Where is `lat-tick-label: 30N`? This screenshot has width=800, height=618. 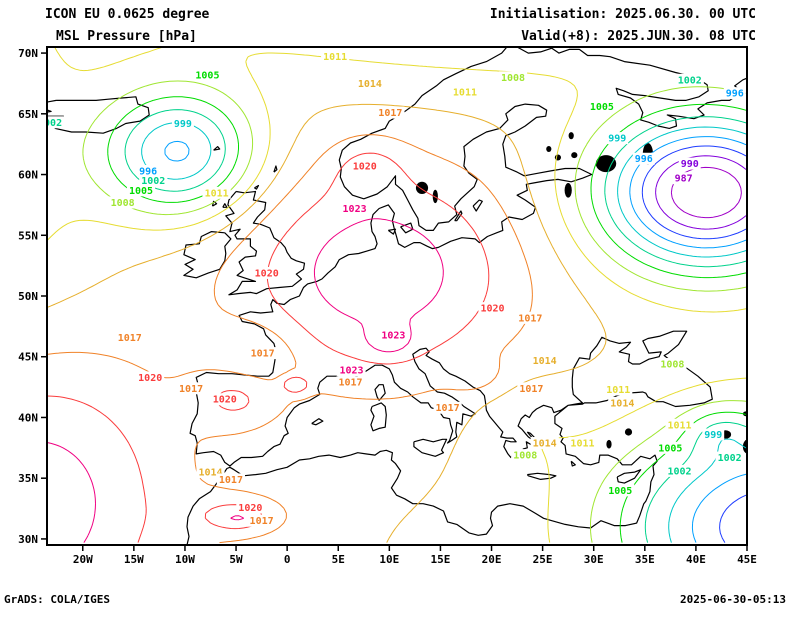
lat-tick-label: 30N is located at coordinates (28, 539).